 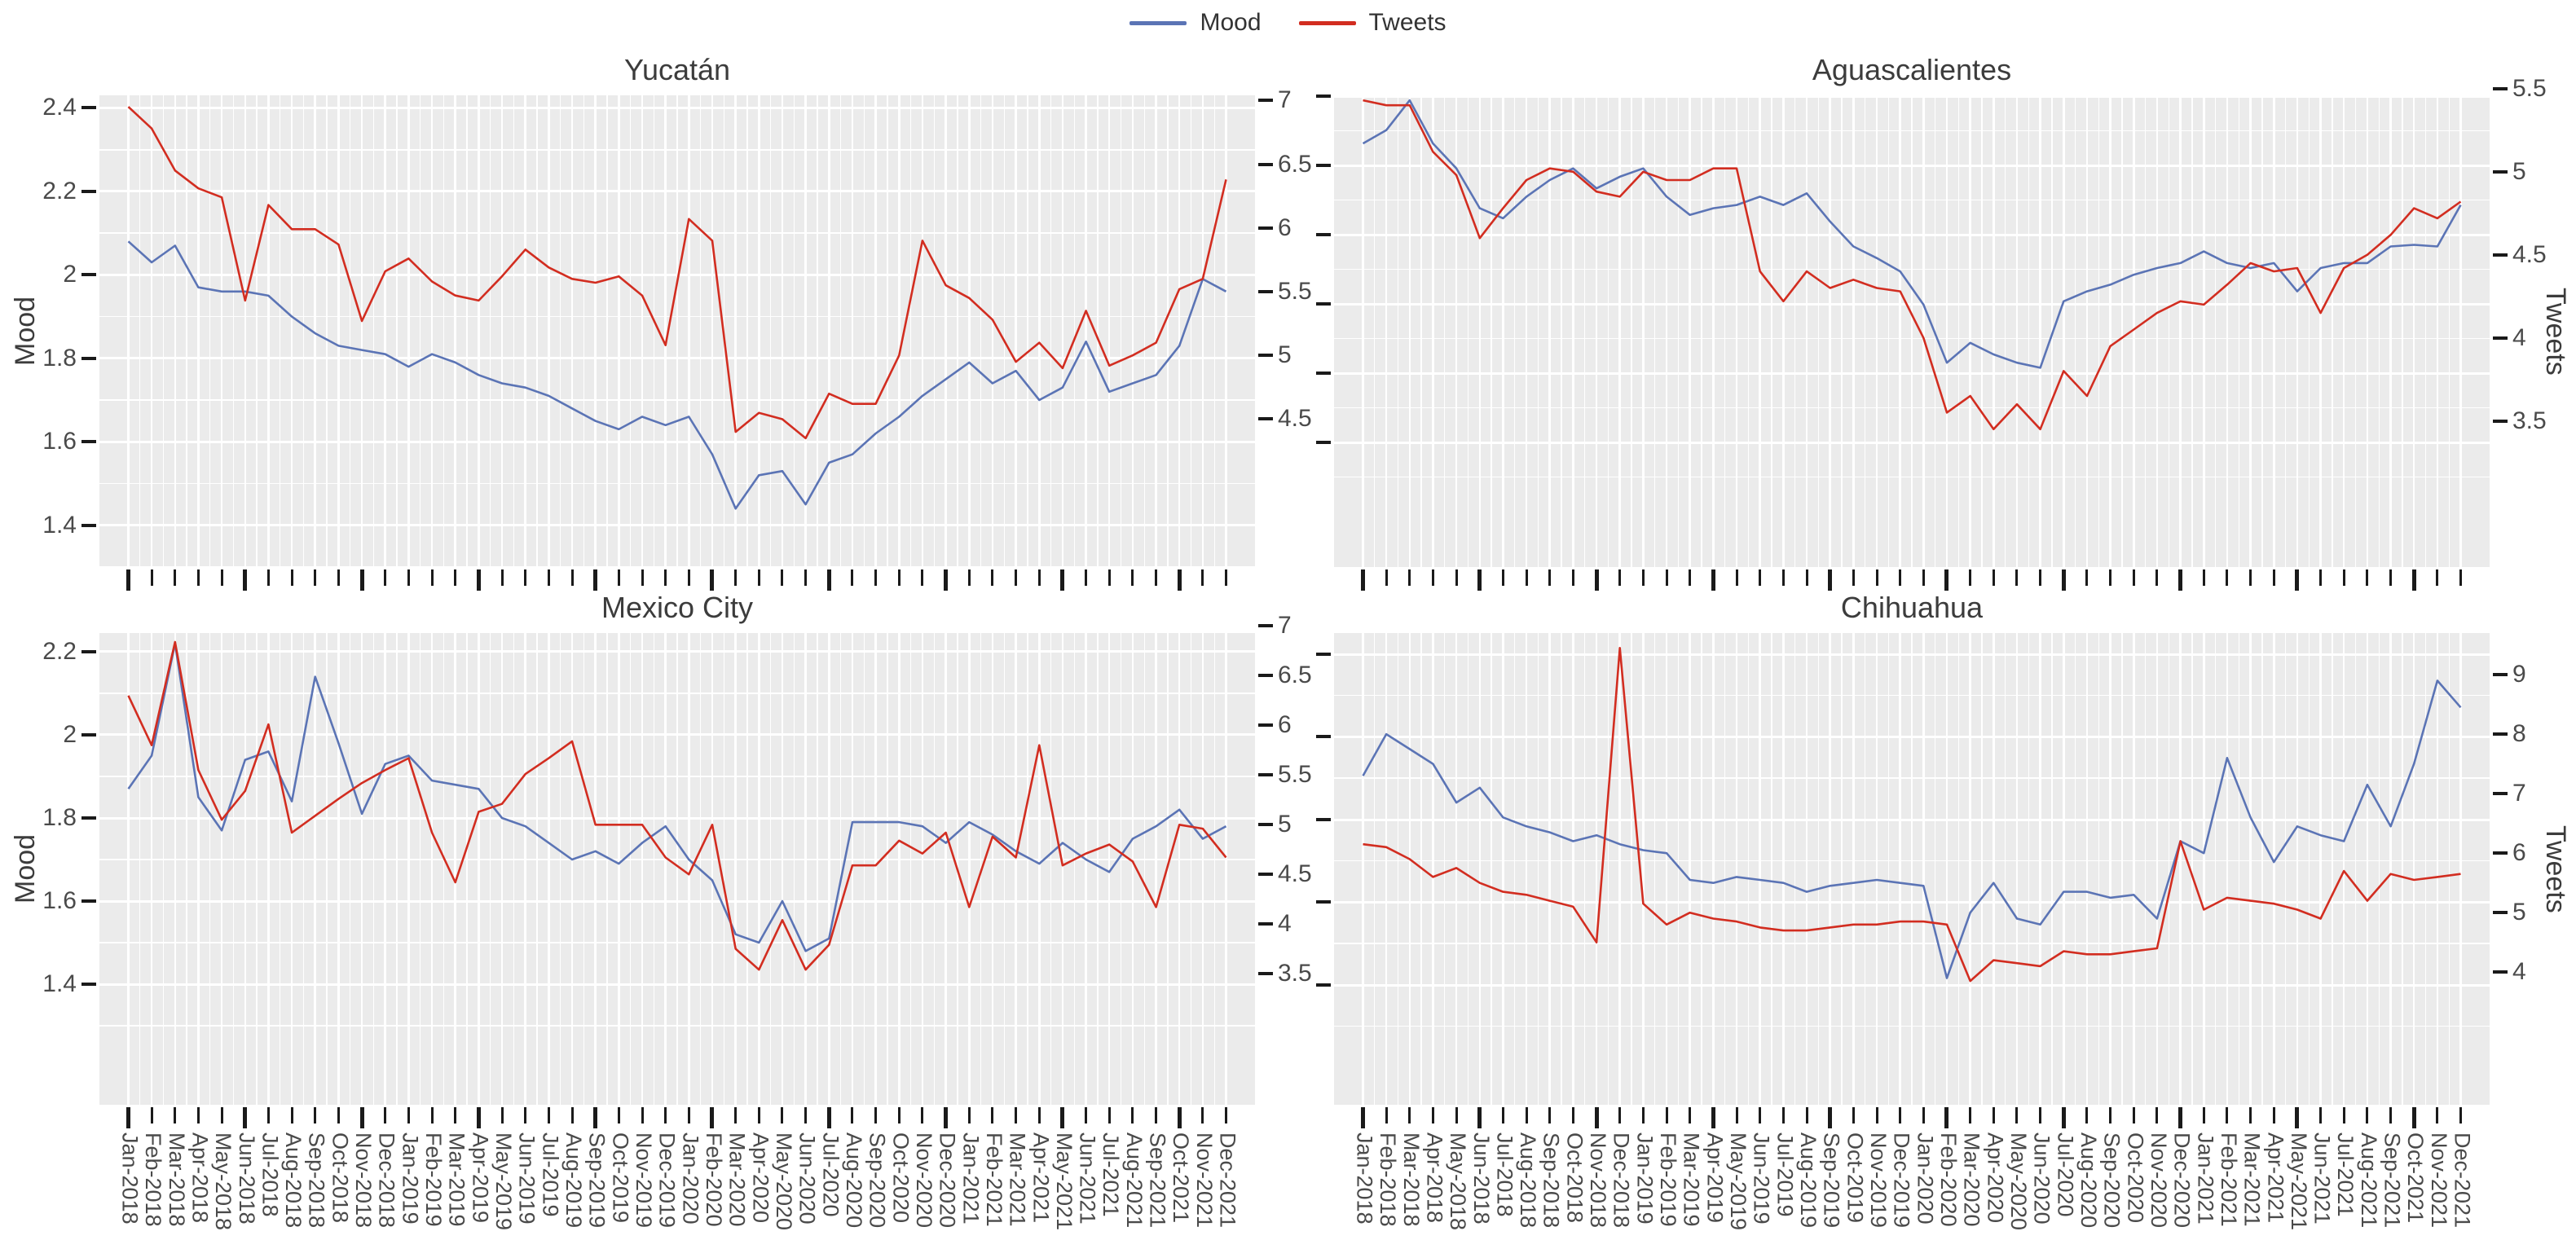 What do you see at coordinates (1285, 227) in the screenshot?
I see `right-y-tick-label: 6` at bounding box center [1285, 227].